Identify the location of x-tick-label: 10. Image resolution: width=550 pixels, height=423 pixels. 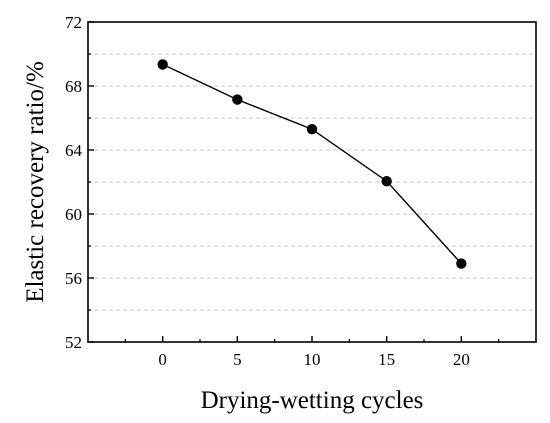
(312, 359).